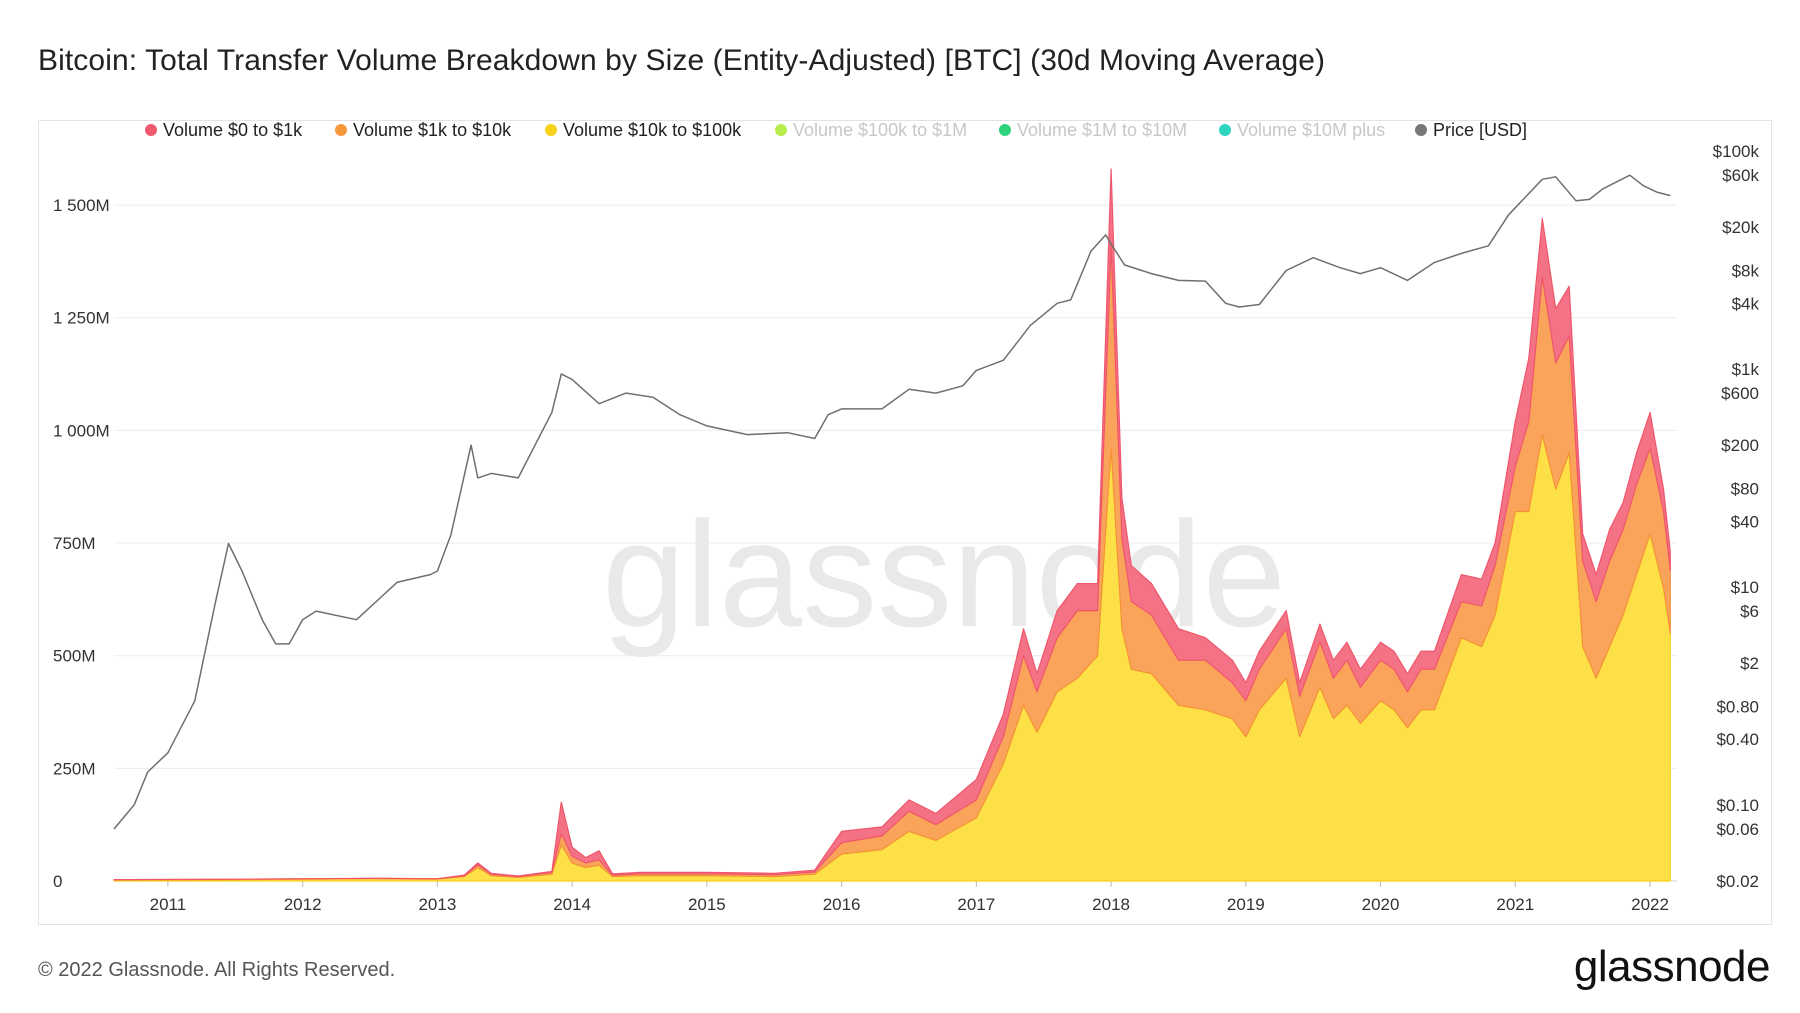  Describe the element at coordinates (81, 430) in the screenshot. I see `y-left-tick-label: 1 000M` at that location.